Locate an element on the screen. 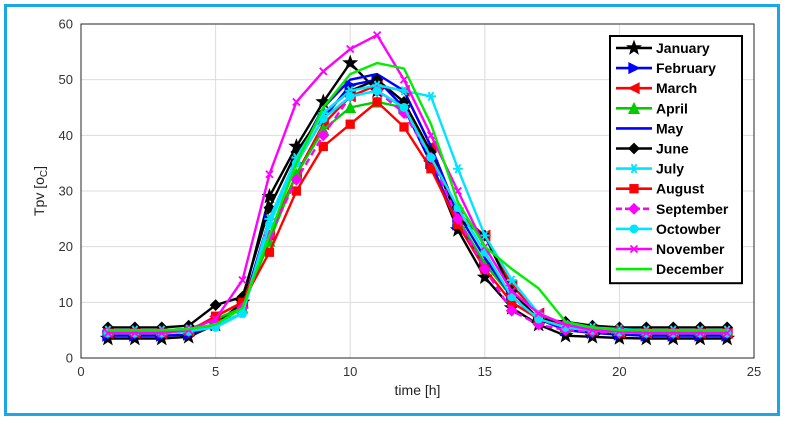 The height and width of the screenshot is (424, 788). legend-label: September is located at coordinates (692, 209).